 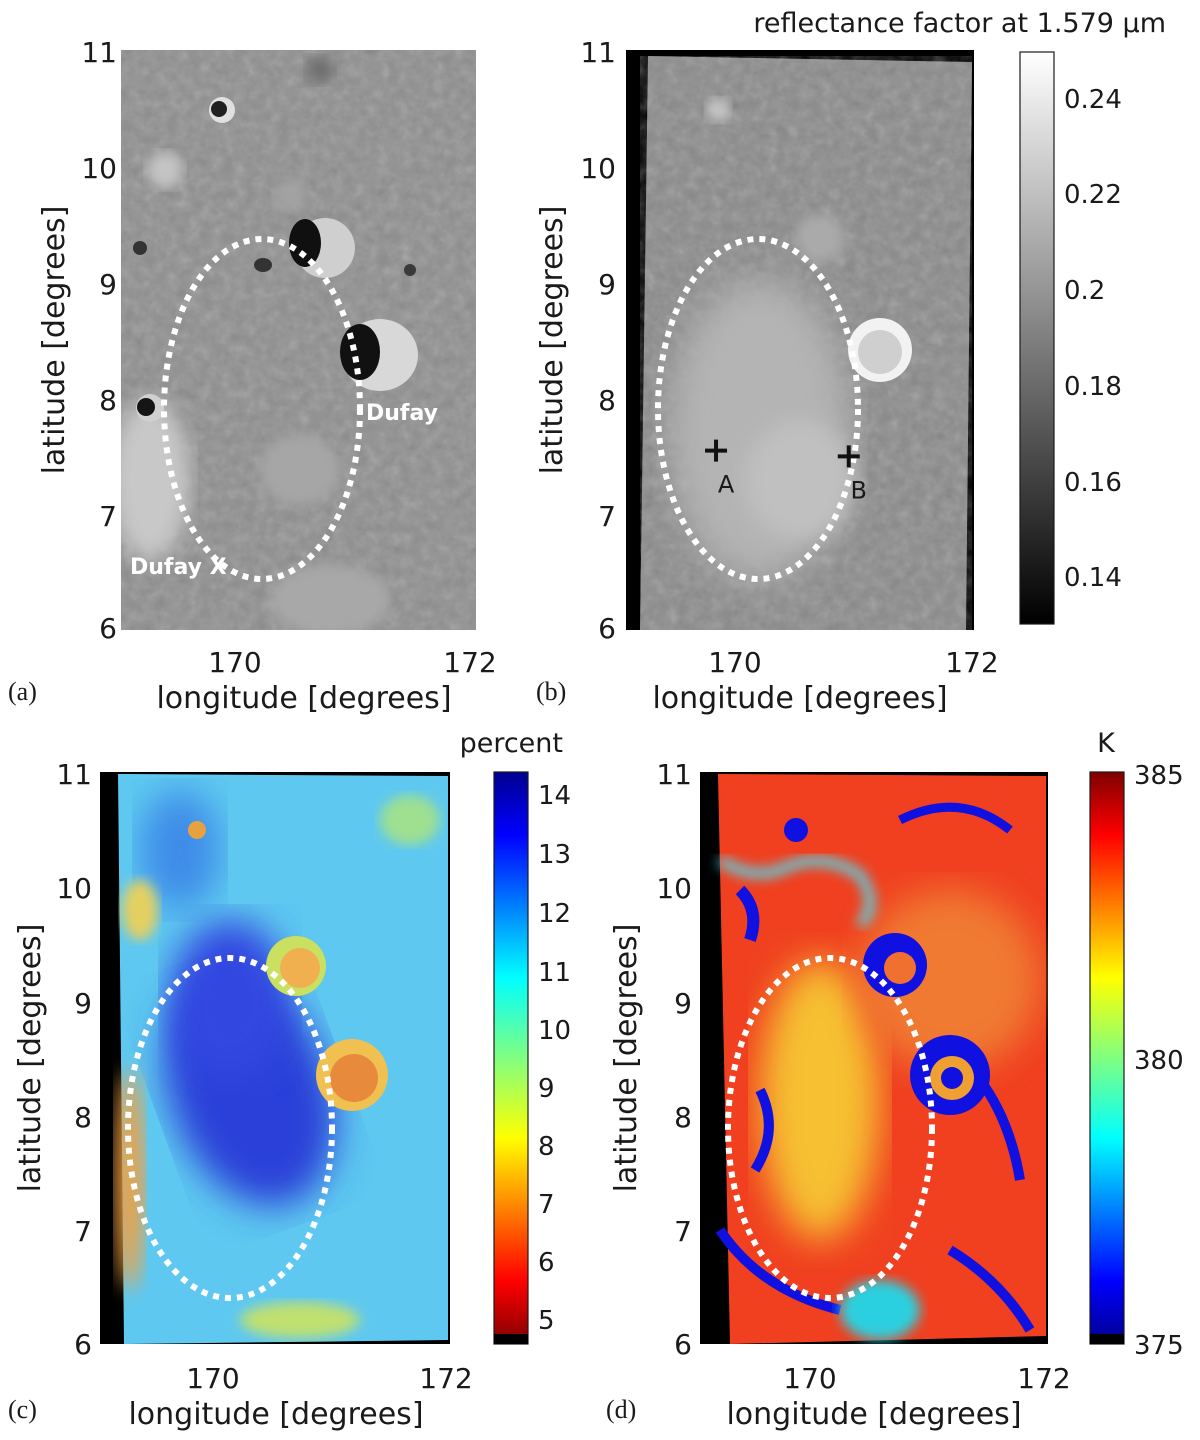 I want to click on panel-label-a: (a), so click(x=22, y=691).